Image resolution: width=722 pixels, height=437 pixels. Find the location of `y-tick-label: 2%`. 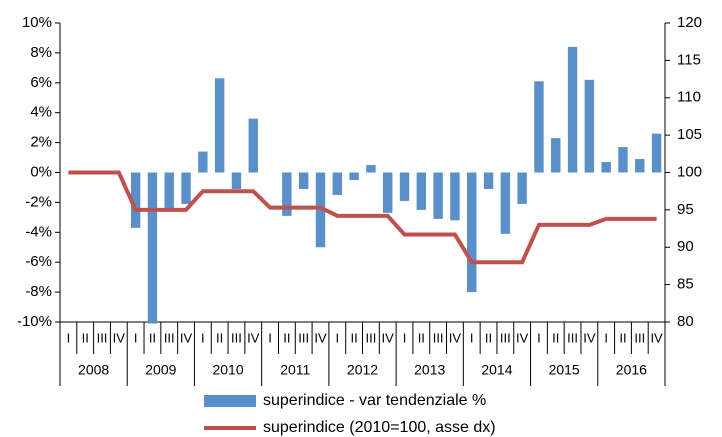

y-tick-label: 2% is located at coordinates (41, 142).